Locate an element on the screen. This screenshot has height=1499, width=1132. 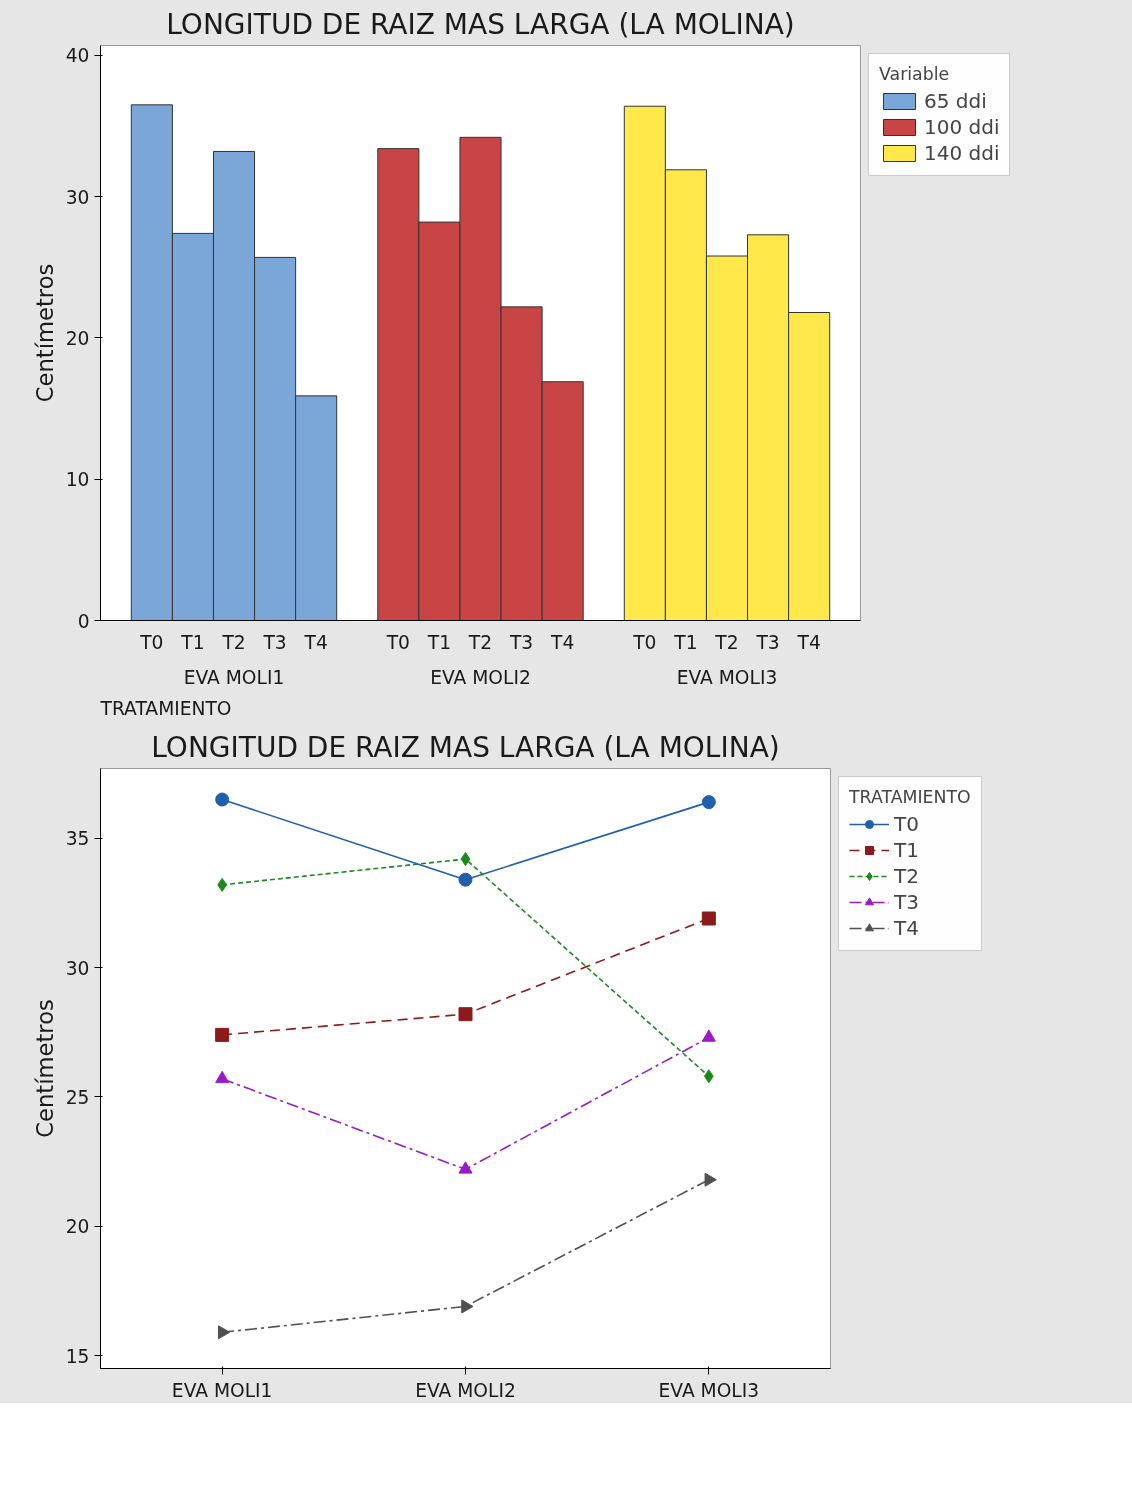
legend-title: TRATAMIENTO is located at coordinates (910, 797).